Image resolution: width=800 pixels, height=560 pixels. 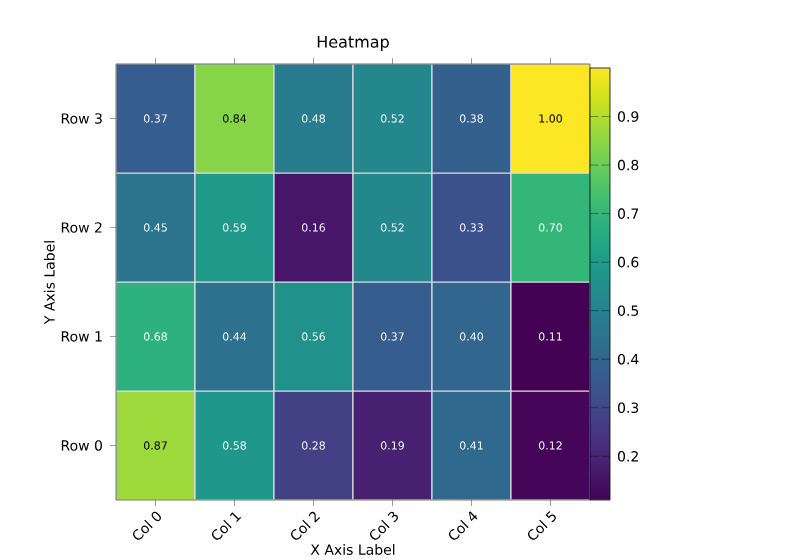 I want to click on chart-title: Heatmap, so click(x=353, y=43).